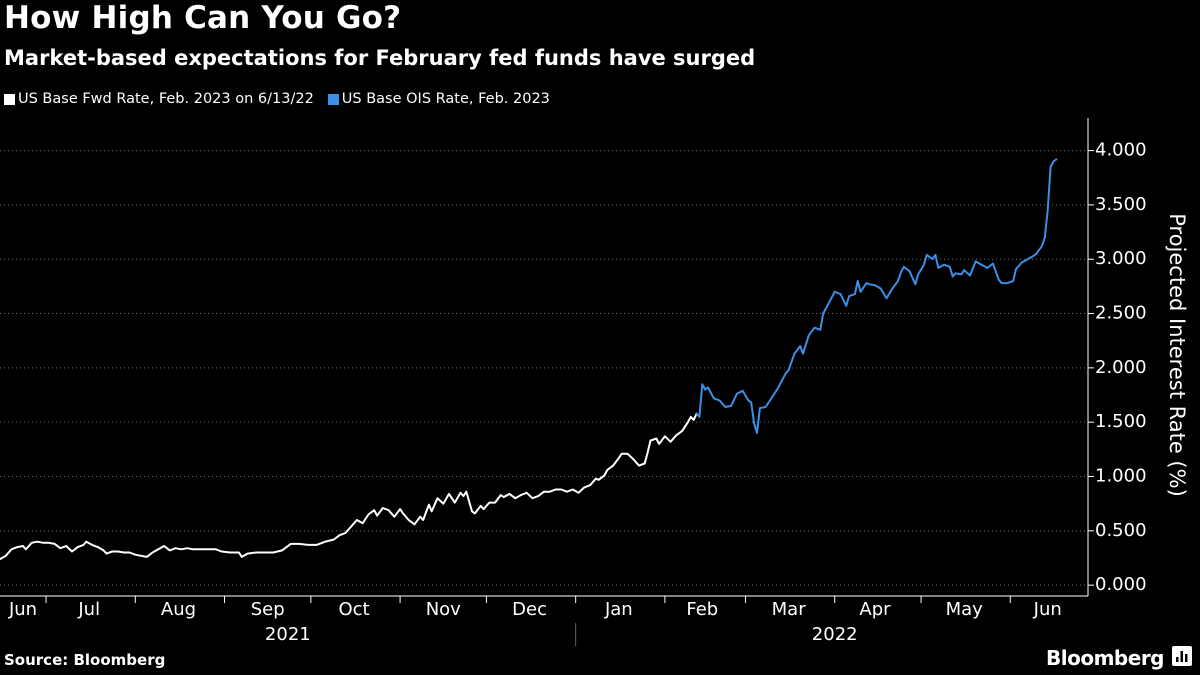 The width and height of the screenshot is (1200, 675). Describe the element at coordinates (353, 609) in the screenshot. I see `x-tick-label: Oct` at that location.